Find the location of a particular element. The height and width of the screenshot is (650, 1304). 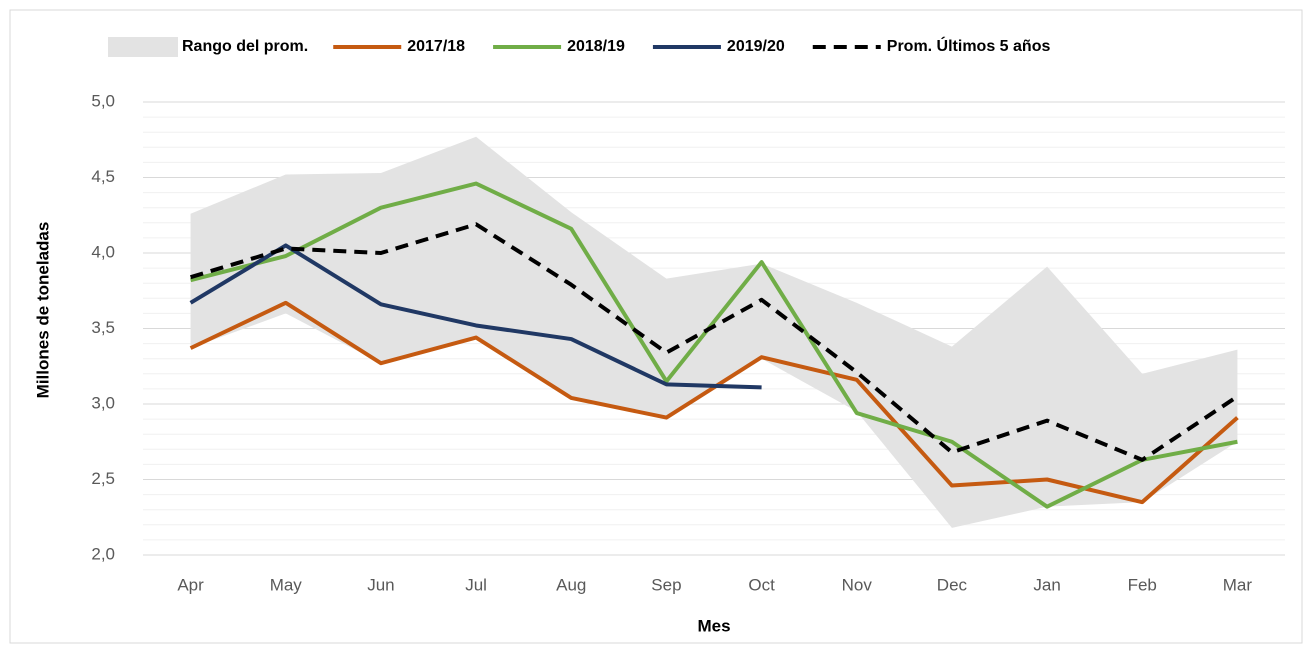

x-tick-label: Apr is located at coordinates (190, 584).